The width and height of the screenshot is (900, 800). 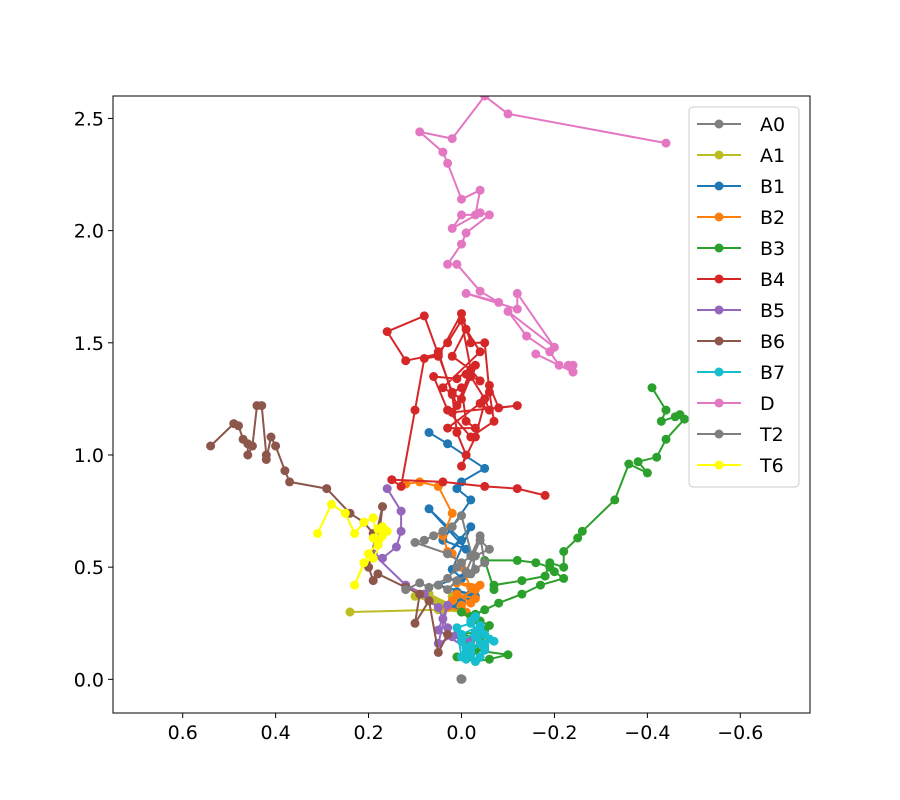 What do you see at coordinates (744, 297) in the screenshot?
I see `legend: A0 A1 B1 B2 B3 B4 B5 B6 B7 D T2 T6` at bounding box center [744, 297].